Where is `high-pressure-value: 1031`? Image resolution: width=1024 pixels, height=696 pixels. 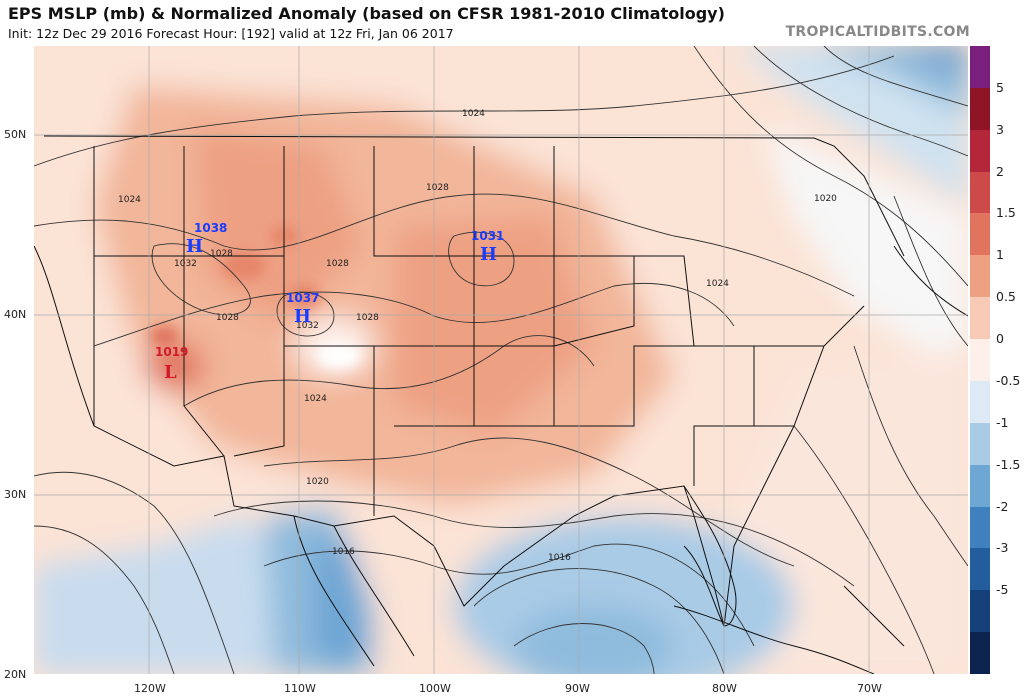 high-pressure-value: 1031 is located at coordinates (487, 236).